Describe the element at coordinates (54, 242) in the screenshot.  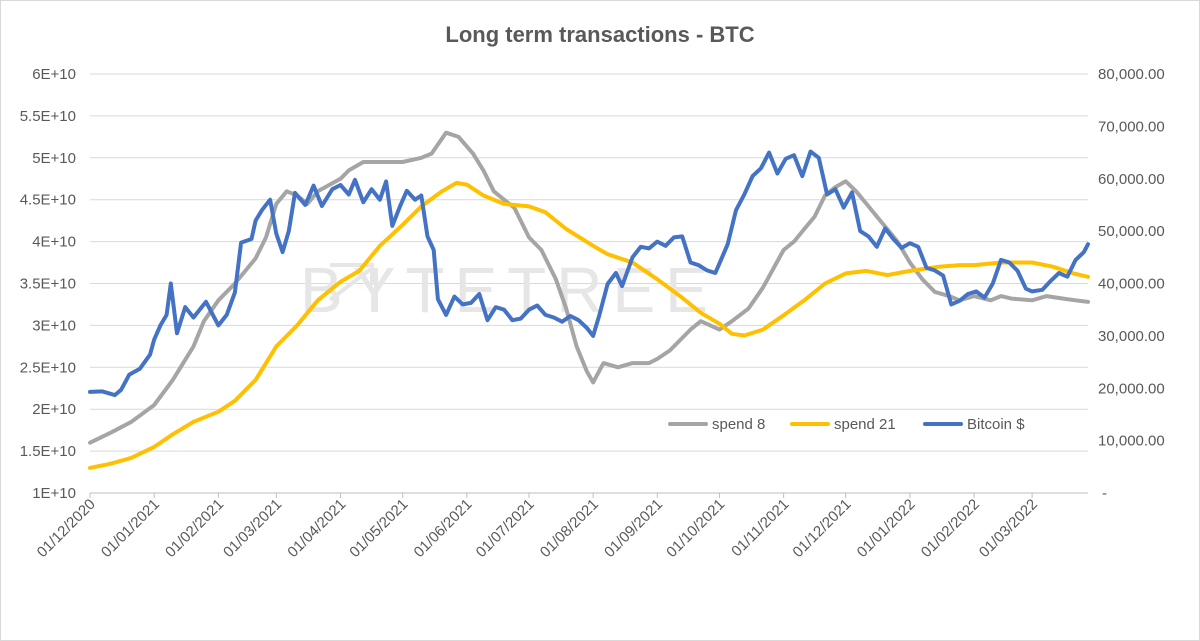
I see `left-tick-label: 4E+10` at that location.